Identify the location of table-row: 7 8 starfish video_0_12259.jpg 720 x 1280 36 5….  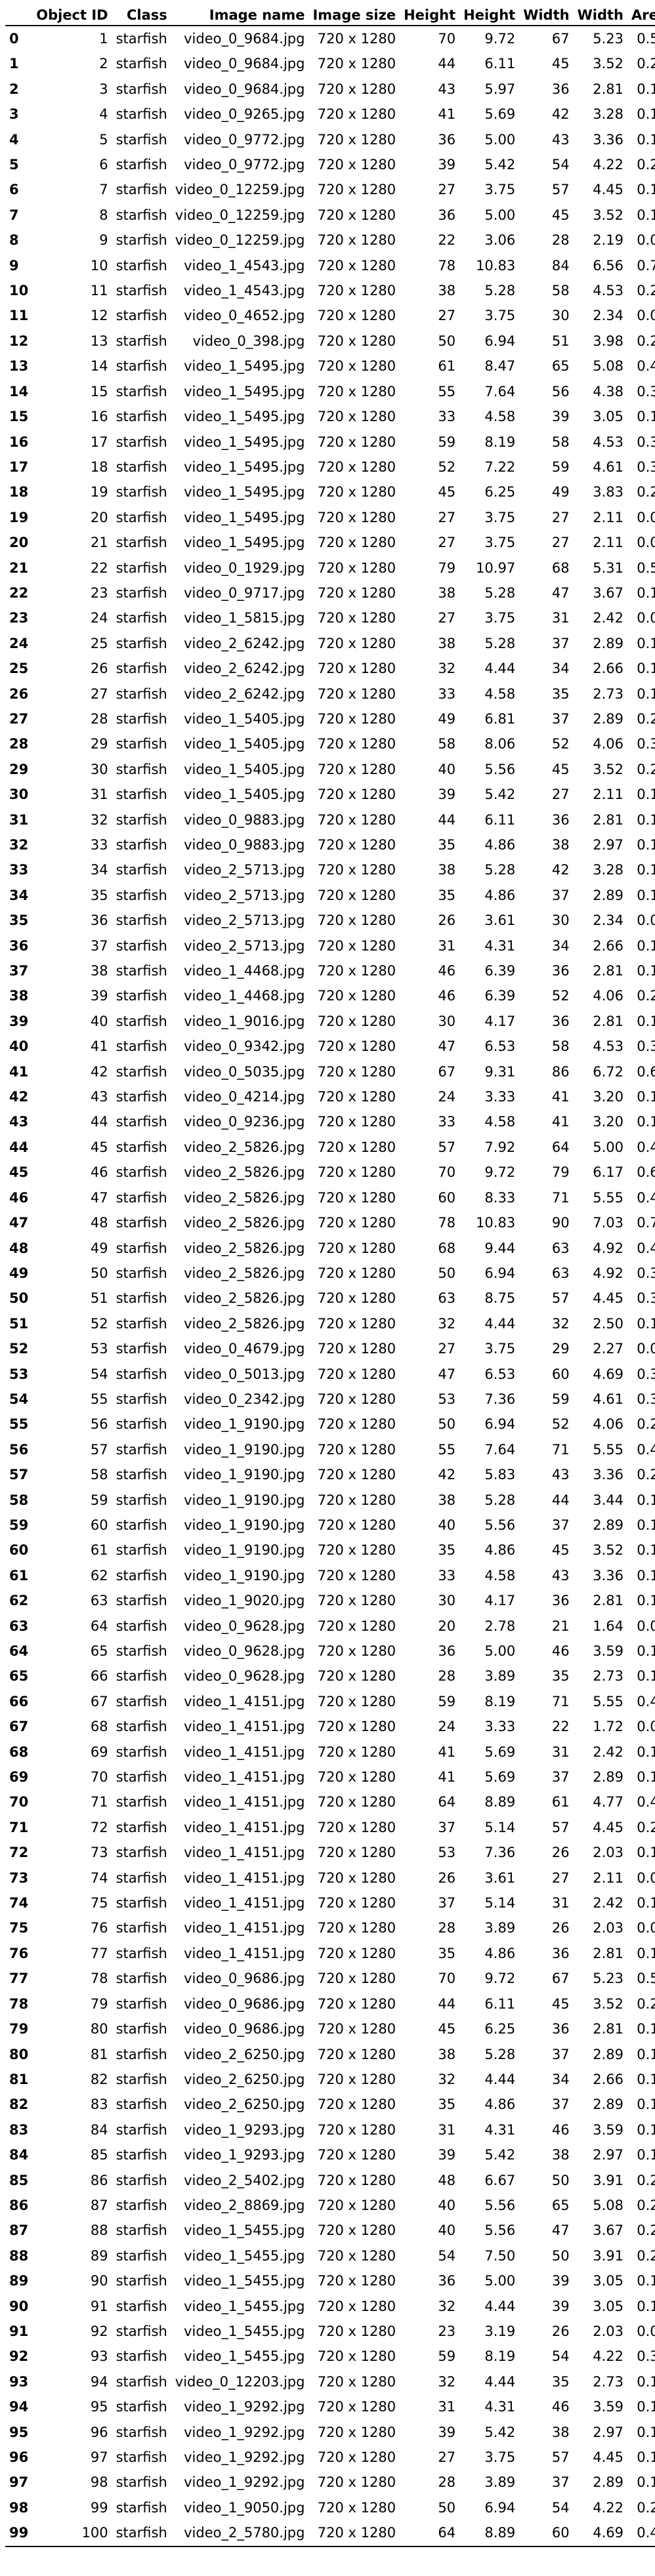
(330, 216).